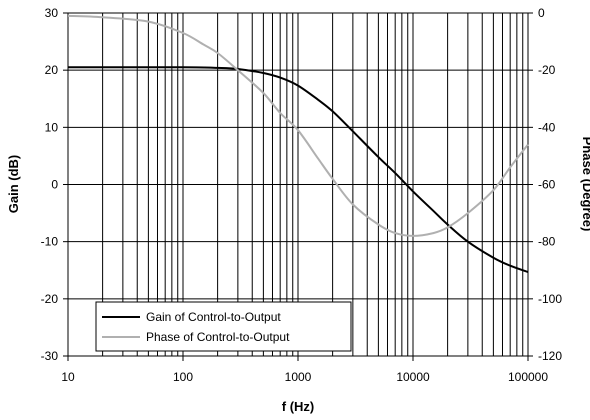 This screenshot has height=420, width=590. What do you see at coordinates (52, 13) in the screenshot?
I see `y-tick-label: 30` at bounding box center [52, 13].